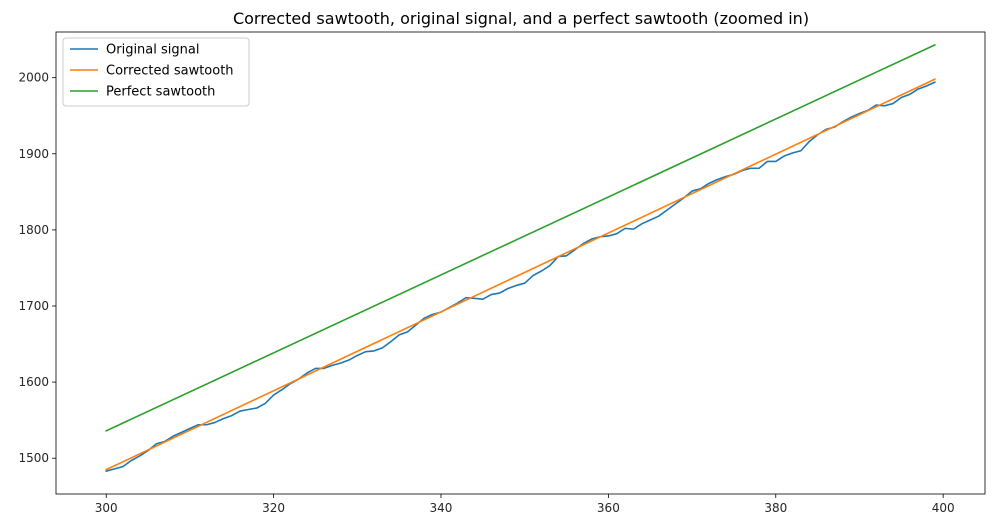 The width and height of the screenshot is (994, 528). Describe the element at coordinates (943, 508) in the screenshot. I see `x-tick-label: 400` at that location.